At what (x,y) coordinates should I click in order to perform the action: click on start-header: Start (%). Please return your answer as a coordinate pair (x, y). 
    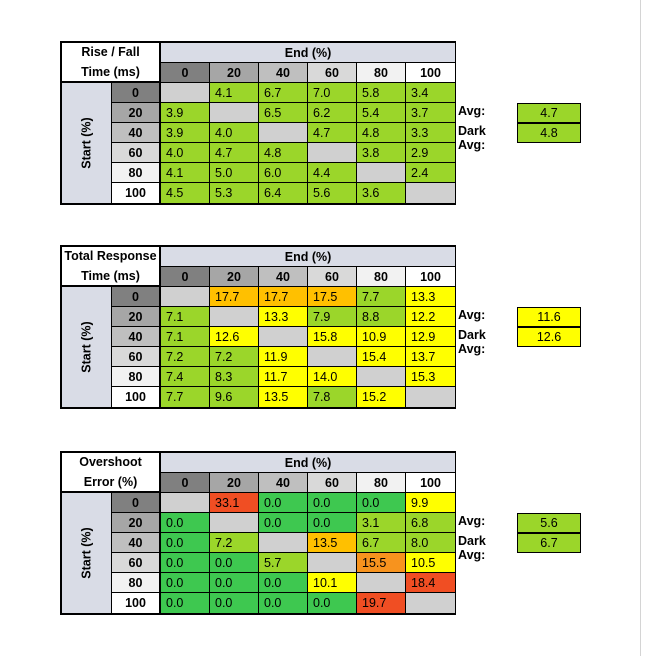
    Looking at the image, I should click on (87, 553).